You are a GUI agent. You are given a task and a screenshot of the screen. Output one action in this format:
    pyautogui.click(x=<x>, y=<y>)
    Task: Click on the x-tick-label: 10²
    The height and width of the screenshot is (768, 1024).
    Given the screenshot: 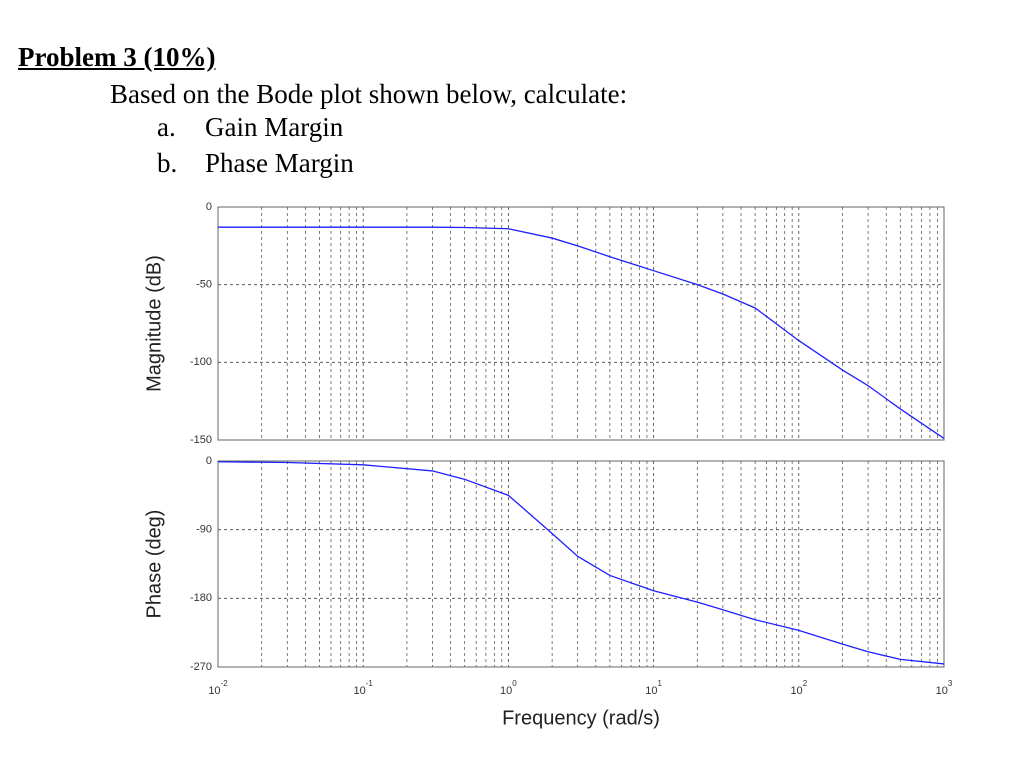 What is the action you would take?
    pyautogui.click(x=798, y=688)
    